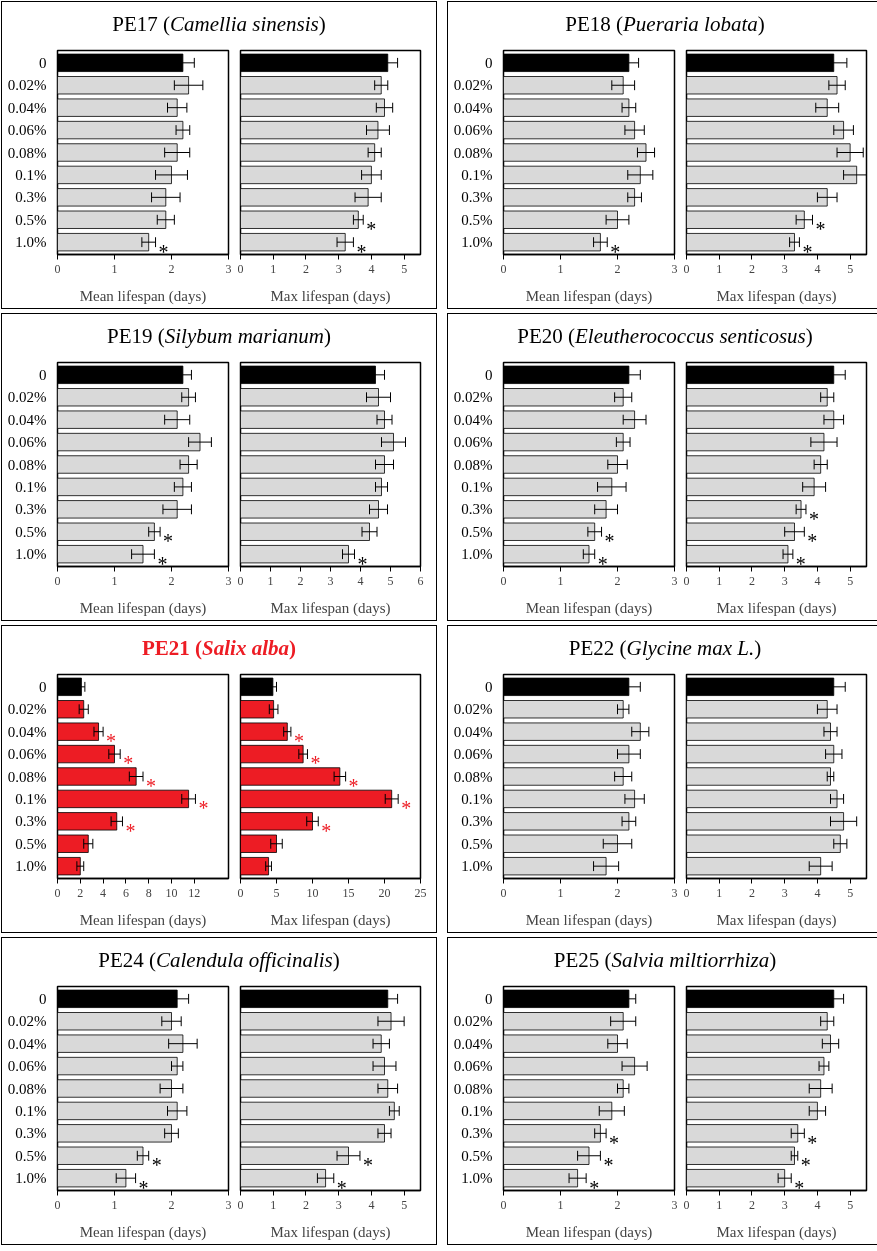 This screenshot has height=1251, width=877. What do you see at coordinates (420, 892) in the screenshot?
I see `x-tick-label: 25` at bounding box center [420, 892].